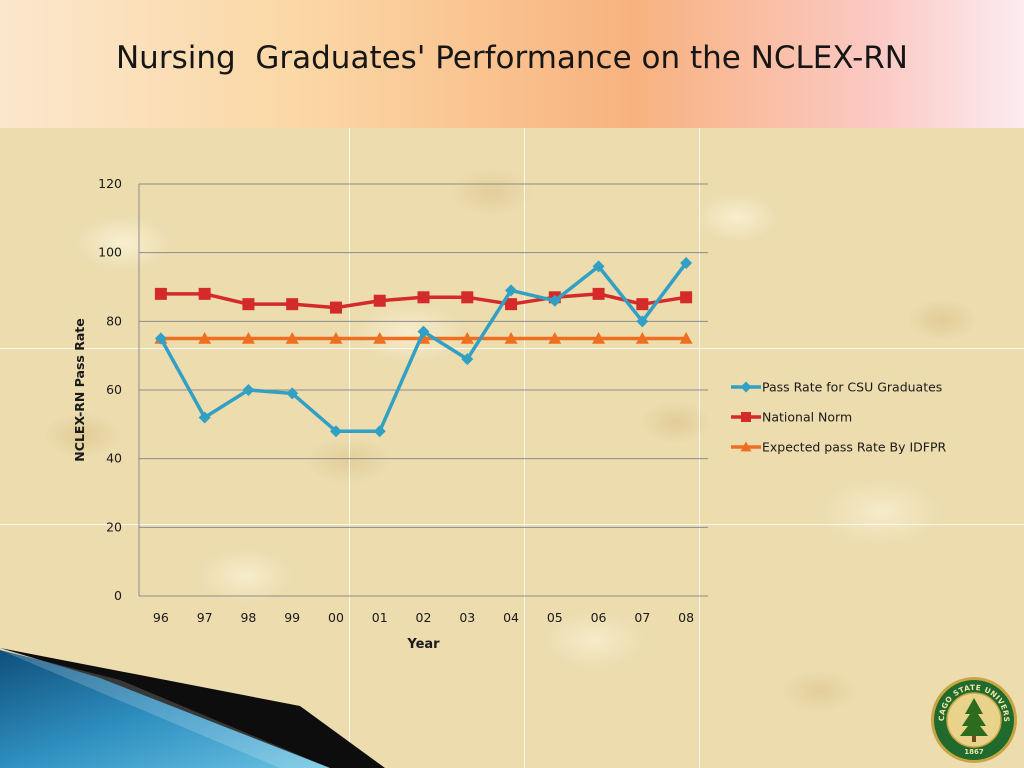 The height and width of the screenshot is (768, 1024). I want to click on y-tick-label: 80, so click(114, 320).